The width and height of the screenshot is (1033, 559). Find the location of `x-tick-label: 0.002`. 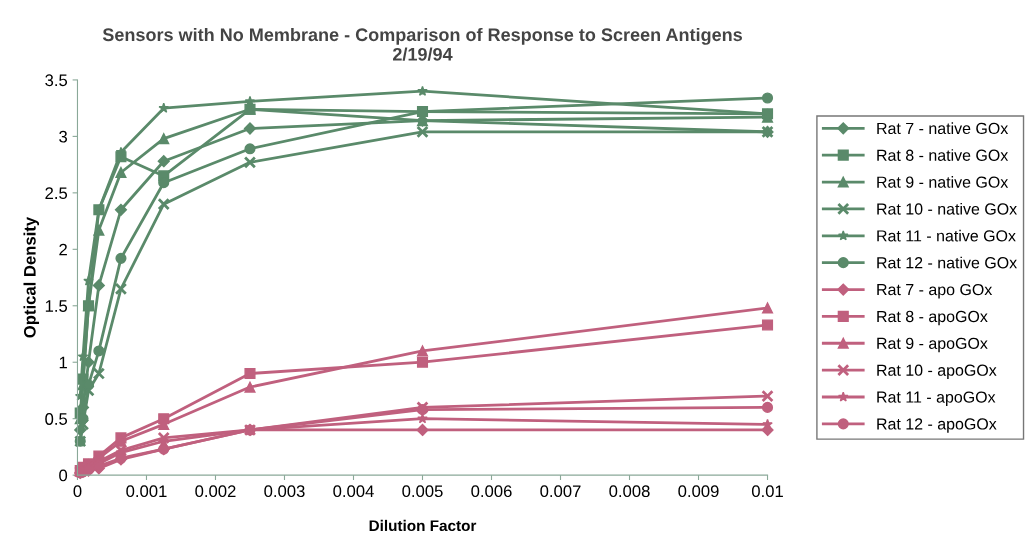

x-tick-label: 0.002 is located at coordinates (215, 491).